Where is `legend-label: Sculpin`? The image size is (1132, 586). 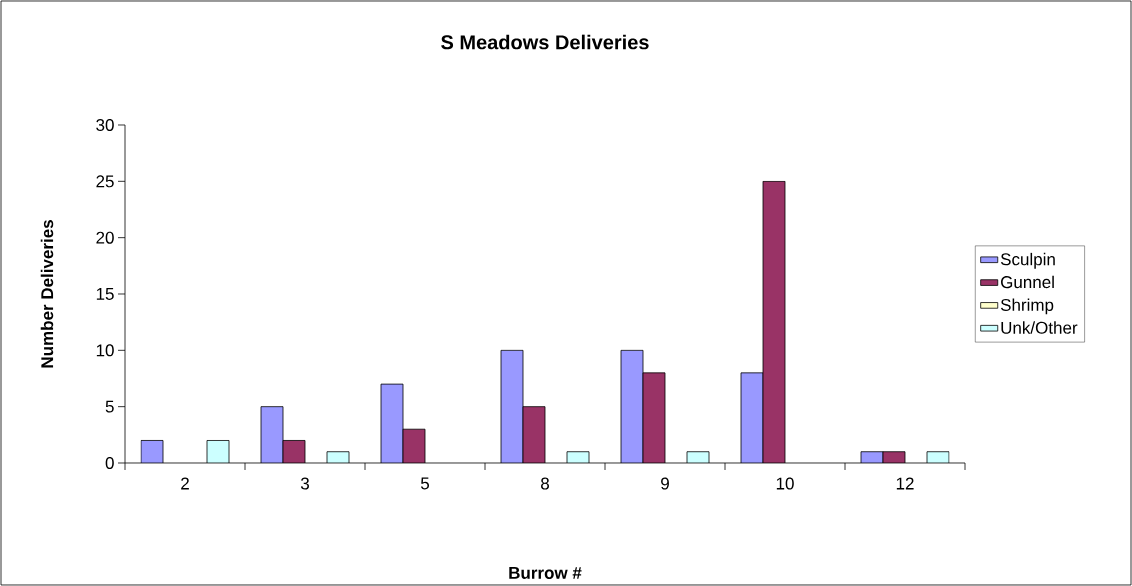 legend-label: Sculpin is located at coordinates (1027, 260).